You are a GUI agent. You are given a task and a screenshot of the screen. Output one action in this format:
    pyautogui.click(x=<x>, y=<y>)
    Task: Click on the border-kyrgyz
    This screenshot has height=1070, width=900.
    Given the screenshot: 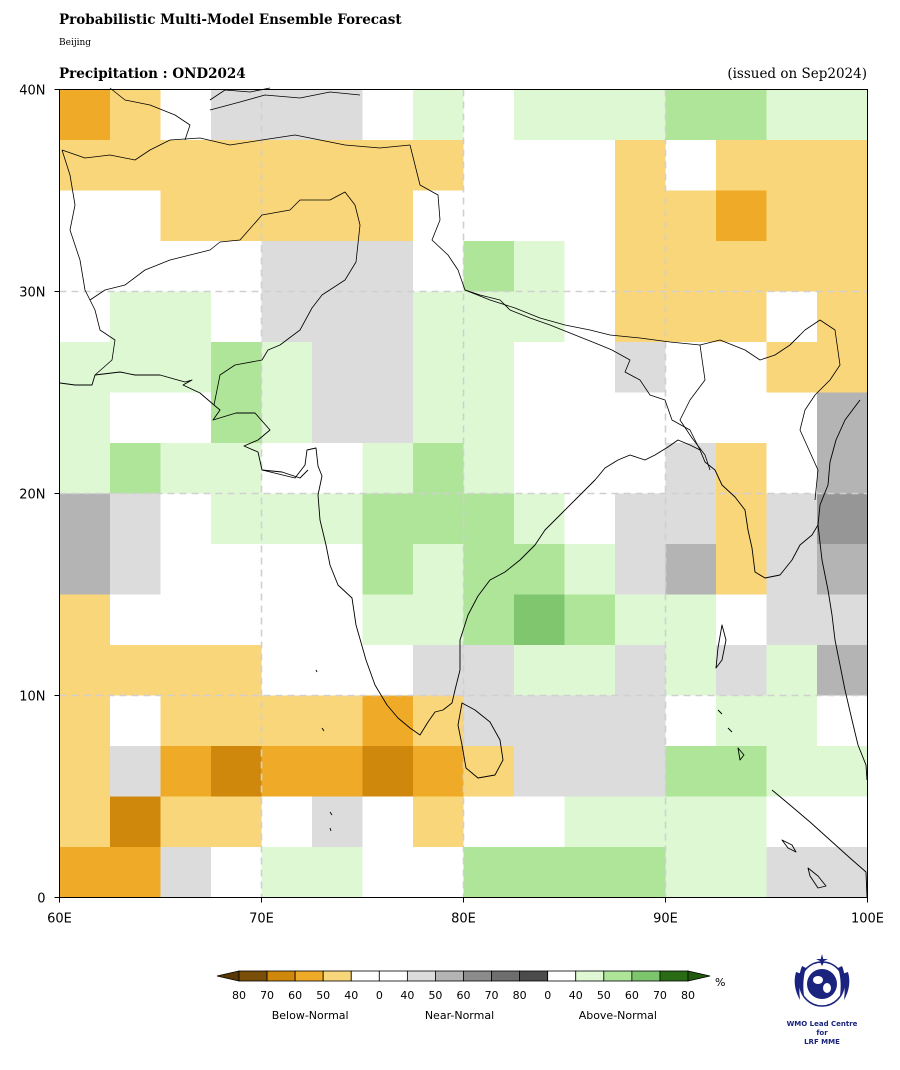 What is the action you would take?
    pyautogui.click(x=285, y=101)
    